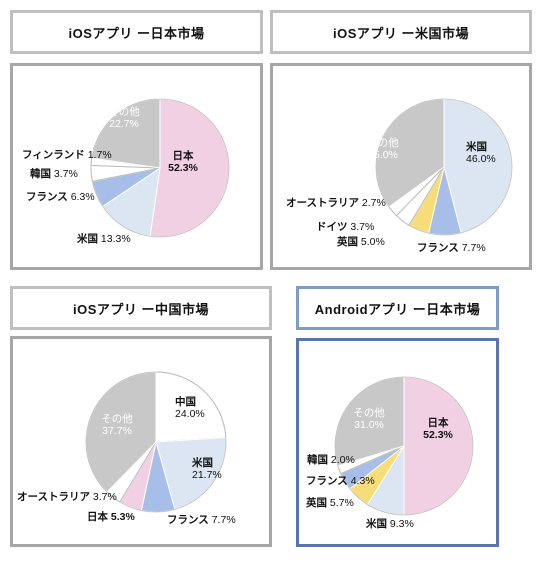  Describe the element at coordinates (360, 241) in the screenshot. I see `slice-label-uk: 英国 5.0%` at that location.